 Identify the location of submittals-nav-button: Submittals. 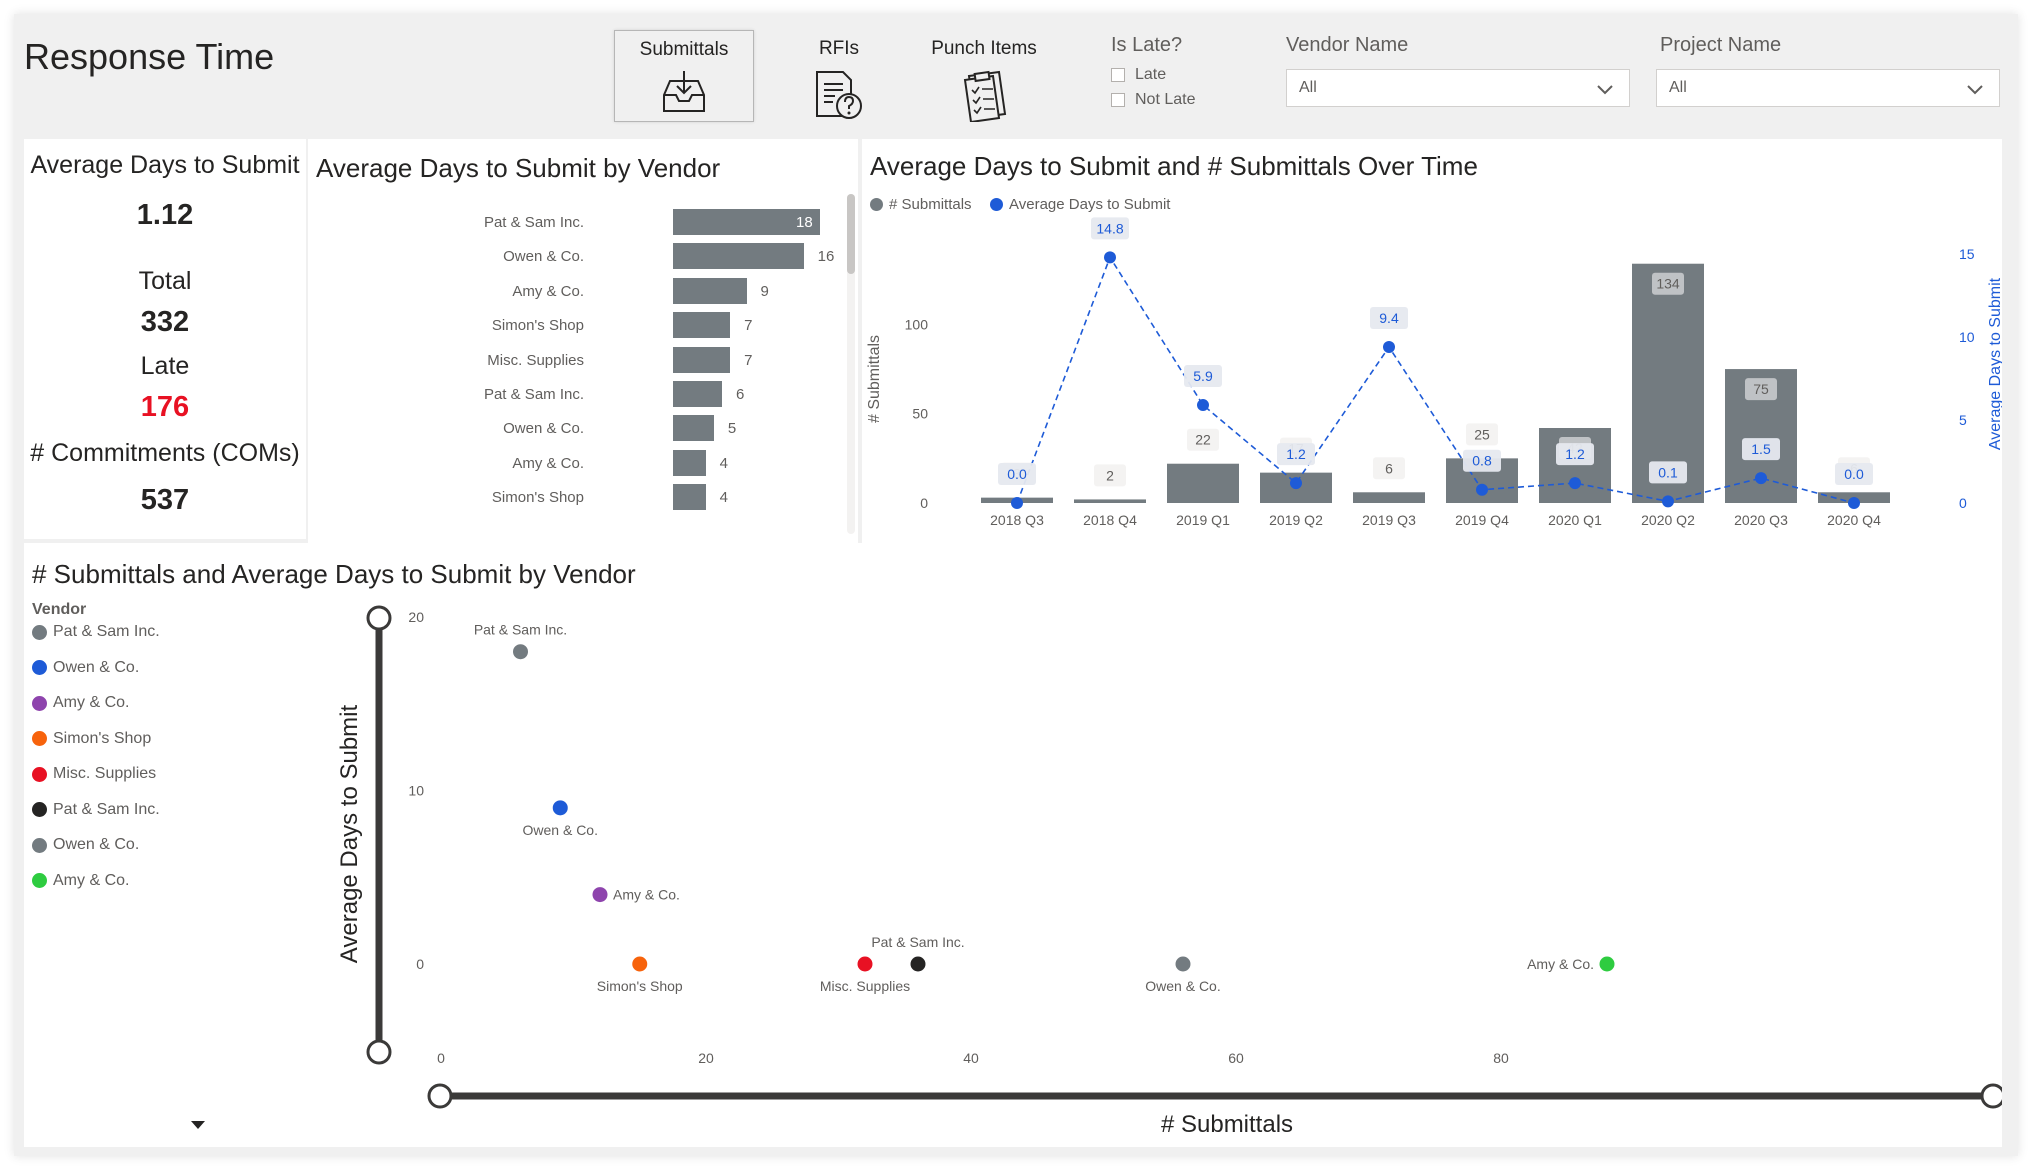
(684, 76).